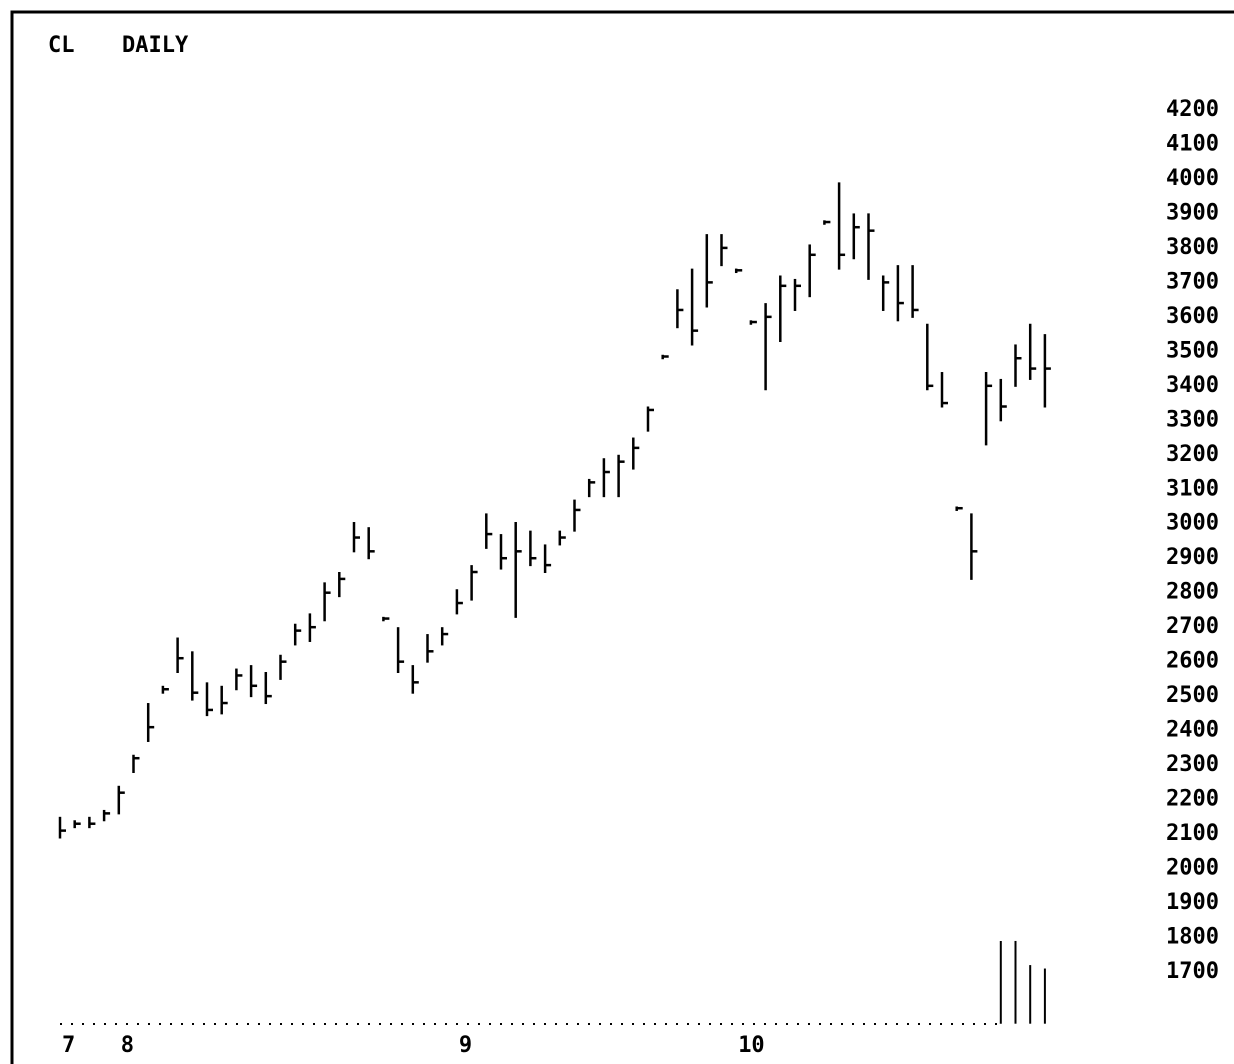  What do you see at coordinates (1192, 385) in the screenshot?
I see `y-tick-label: 3400` at bounding box center [1192, 385].